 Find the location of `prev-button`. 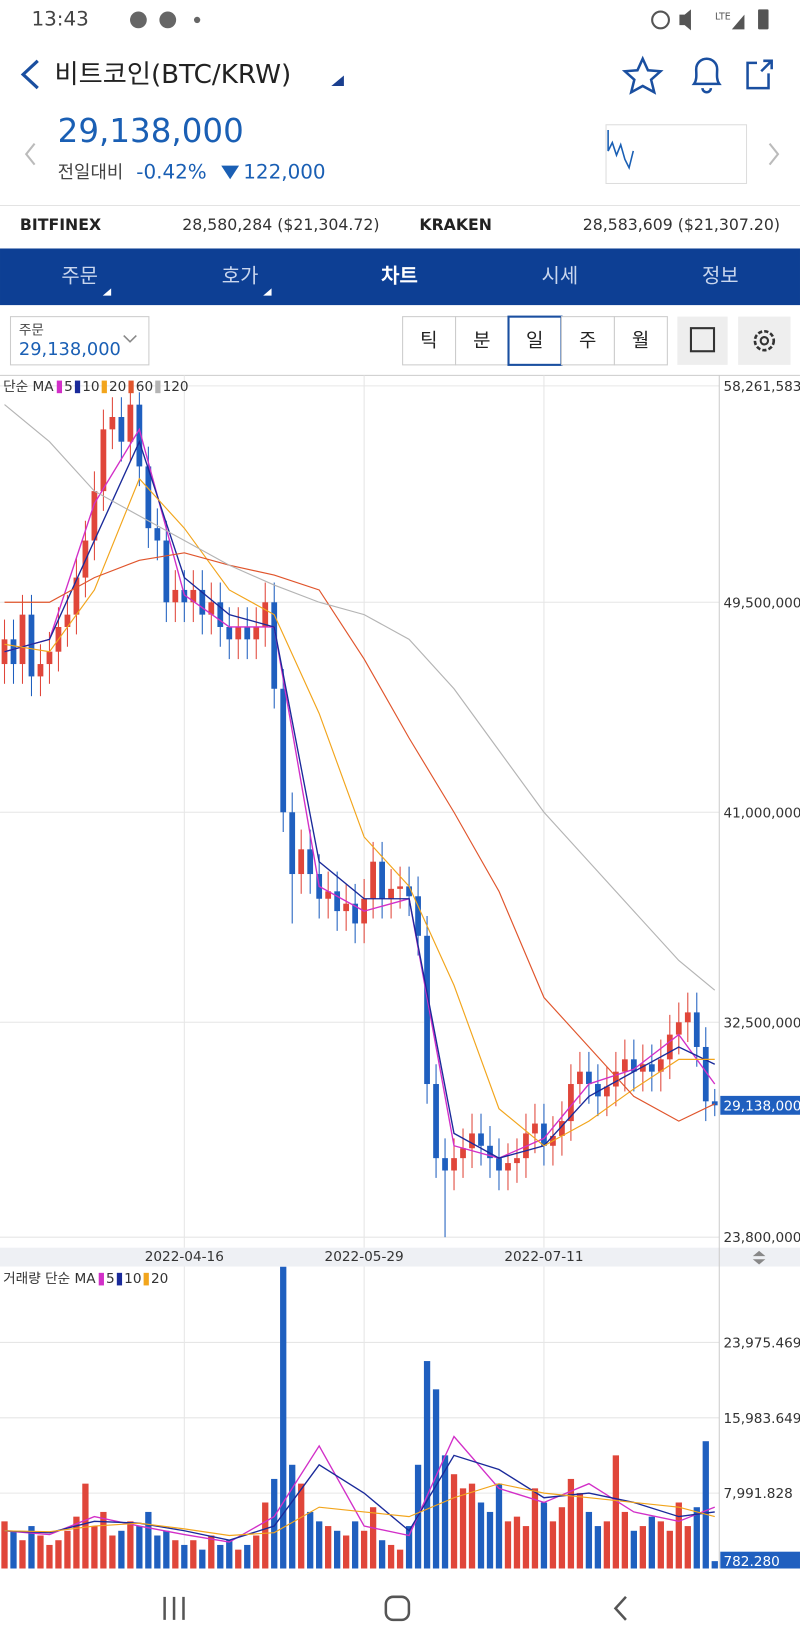

prev-button is located at coordinates (30, 154).